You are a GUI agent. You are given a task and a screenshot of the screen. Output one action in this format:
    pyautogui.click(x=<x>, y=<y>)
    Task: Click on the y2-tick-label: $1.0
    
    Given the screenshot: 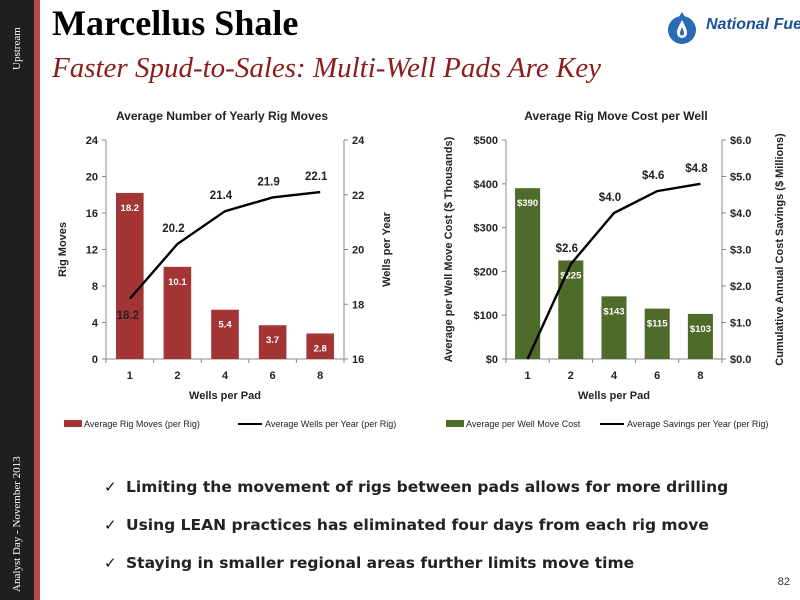 What is the action you would take?
    pyautogui.click(x=740, y=324)
    